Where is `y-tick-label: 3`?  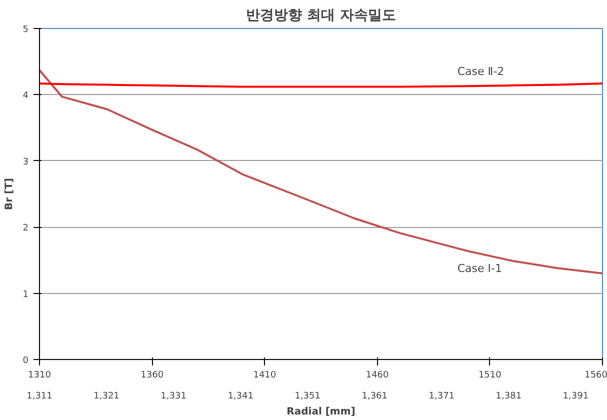 y-tick-label: 3 is located at coordinates (25, 162).